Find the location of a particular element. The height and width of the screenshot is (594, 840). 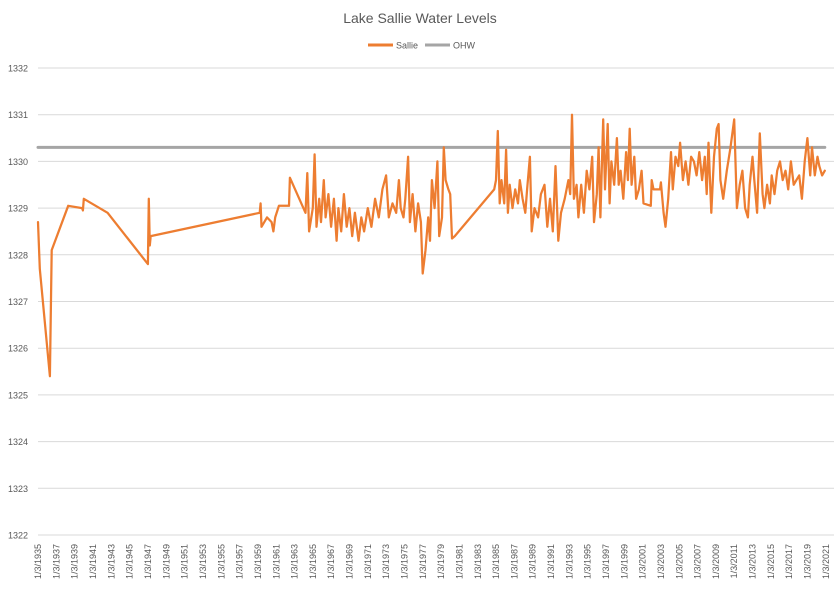

x-tick-label: 1/3/1957 is located at coordinates (240, 561).